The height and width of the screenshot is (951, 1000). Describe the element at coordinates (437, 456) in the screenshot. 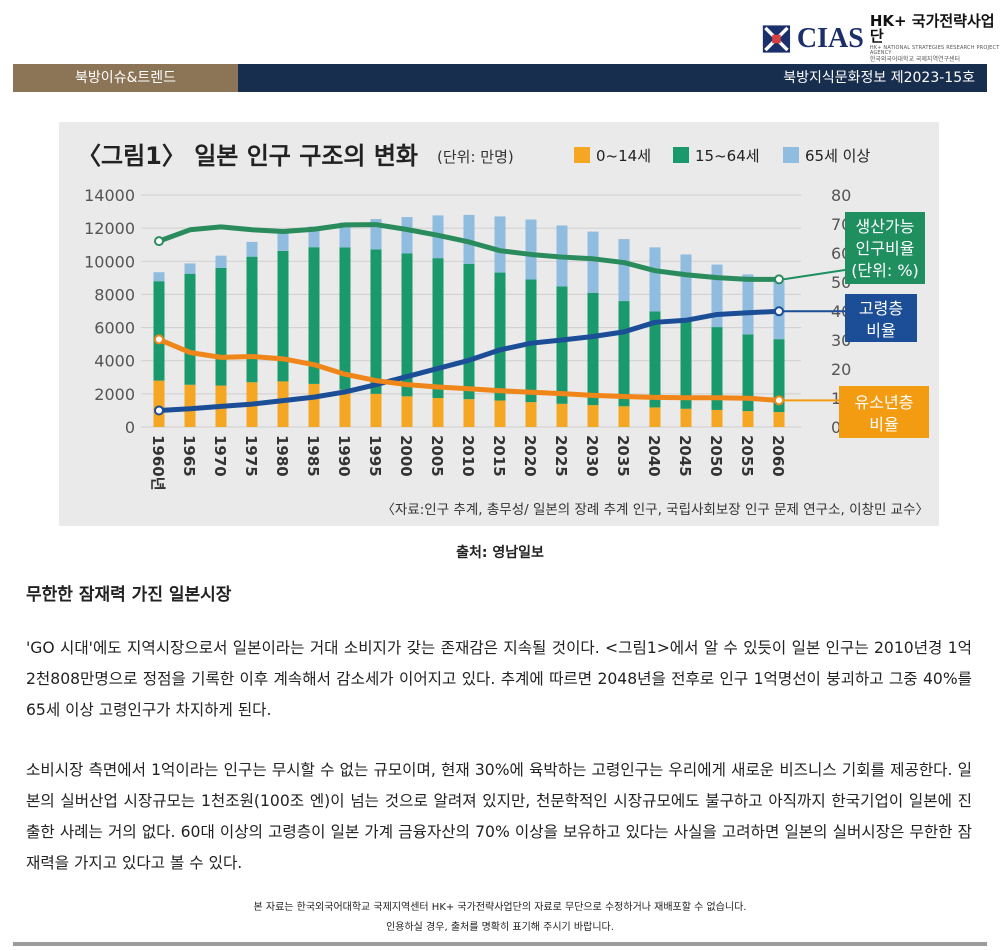

I see `x-tick-label: 2005` at that location.